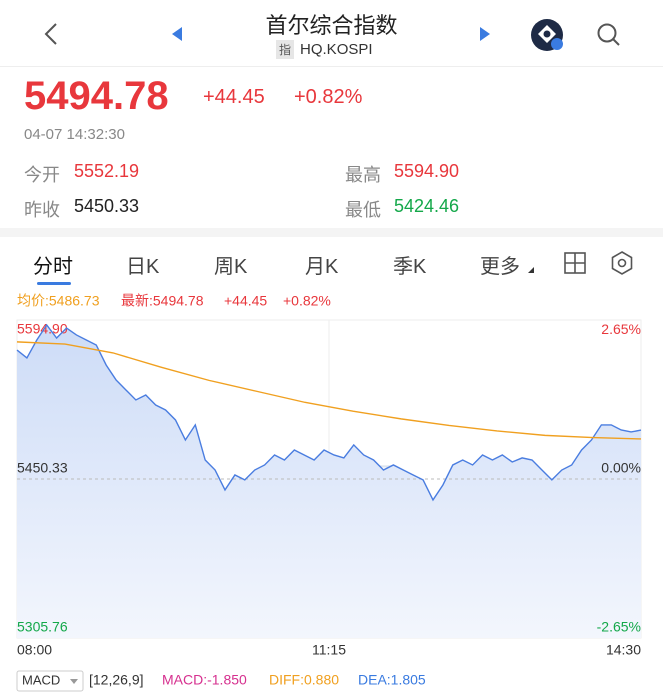 This screenshot has width=663, height=699. What do you see at coordinates (331, 232) in the screenshot?
I see `section-gap` at bounding box center [331, 232].